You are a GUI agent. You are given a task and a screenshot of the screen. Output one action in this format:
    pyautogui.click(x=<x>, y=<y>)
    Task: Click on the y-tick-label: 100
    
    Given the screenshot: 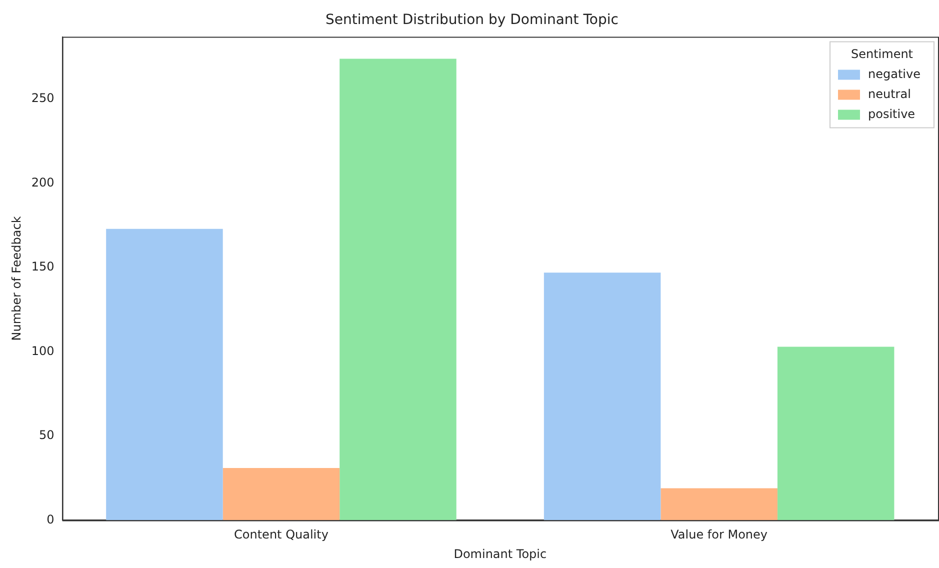 What is the action you would take?
    pyautogui.click(x=42, y=351)
    